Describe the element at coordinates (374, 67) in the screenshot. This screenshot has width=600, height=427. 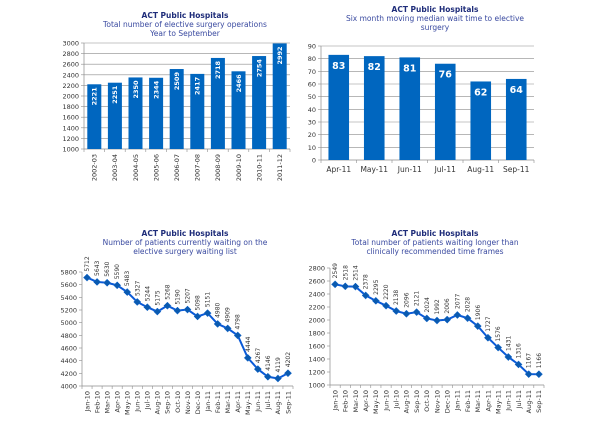
I see `data-label: 82` at that location.